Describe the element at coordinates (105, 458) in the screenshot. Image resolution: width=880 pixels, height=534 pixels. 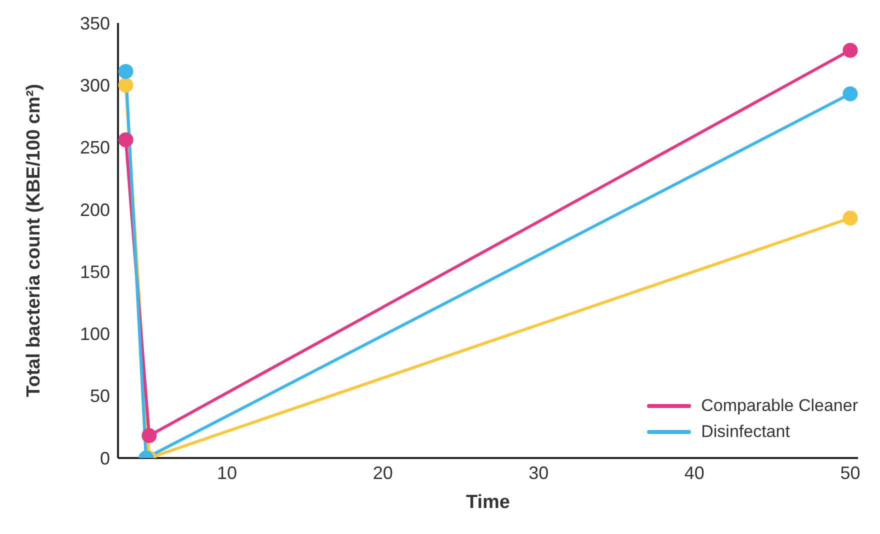
I see `y-tick-label: 0` at that location.